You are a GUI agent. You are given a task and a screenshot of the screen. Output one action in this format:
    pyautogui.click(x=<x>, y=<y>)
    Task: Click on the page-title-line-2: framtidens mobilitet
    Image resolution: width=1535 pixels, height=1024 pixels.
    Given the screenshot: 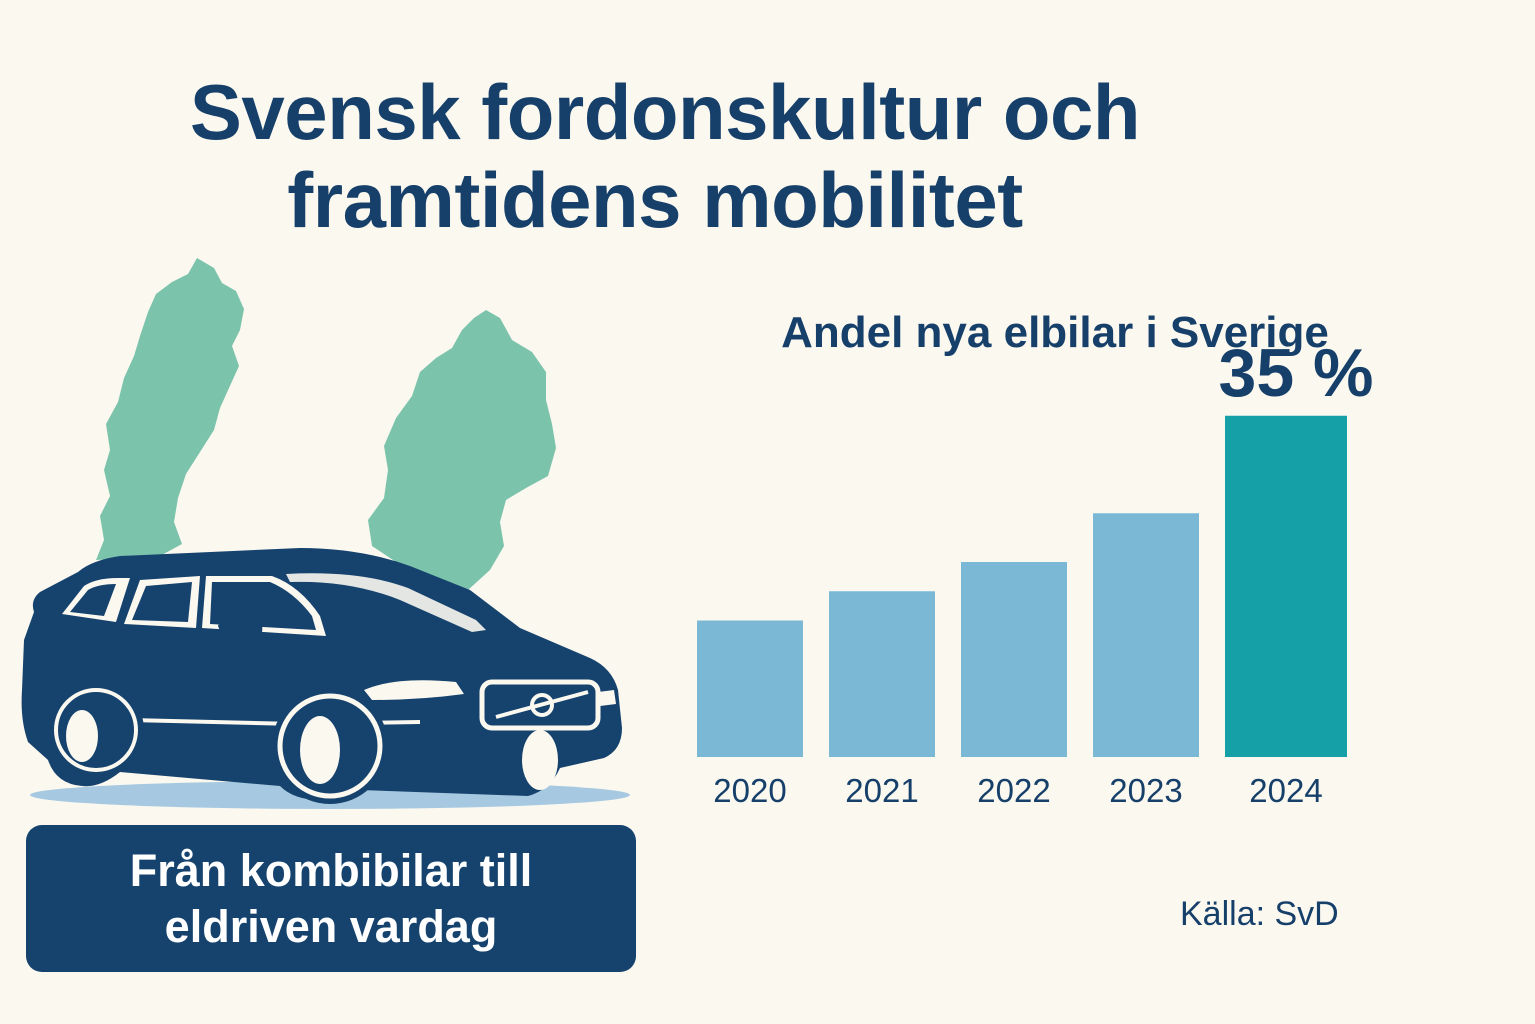 What is the action you would take?
    pyautogui.click(x=655, y=200)
    